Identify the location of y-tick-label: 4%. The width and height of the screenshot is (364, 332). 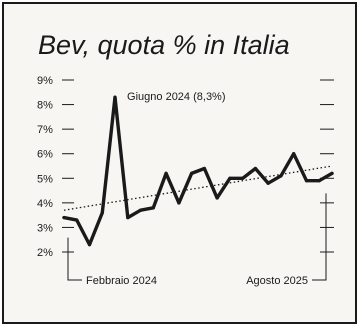
(45, 204).